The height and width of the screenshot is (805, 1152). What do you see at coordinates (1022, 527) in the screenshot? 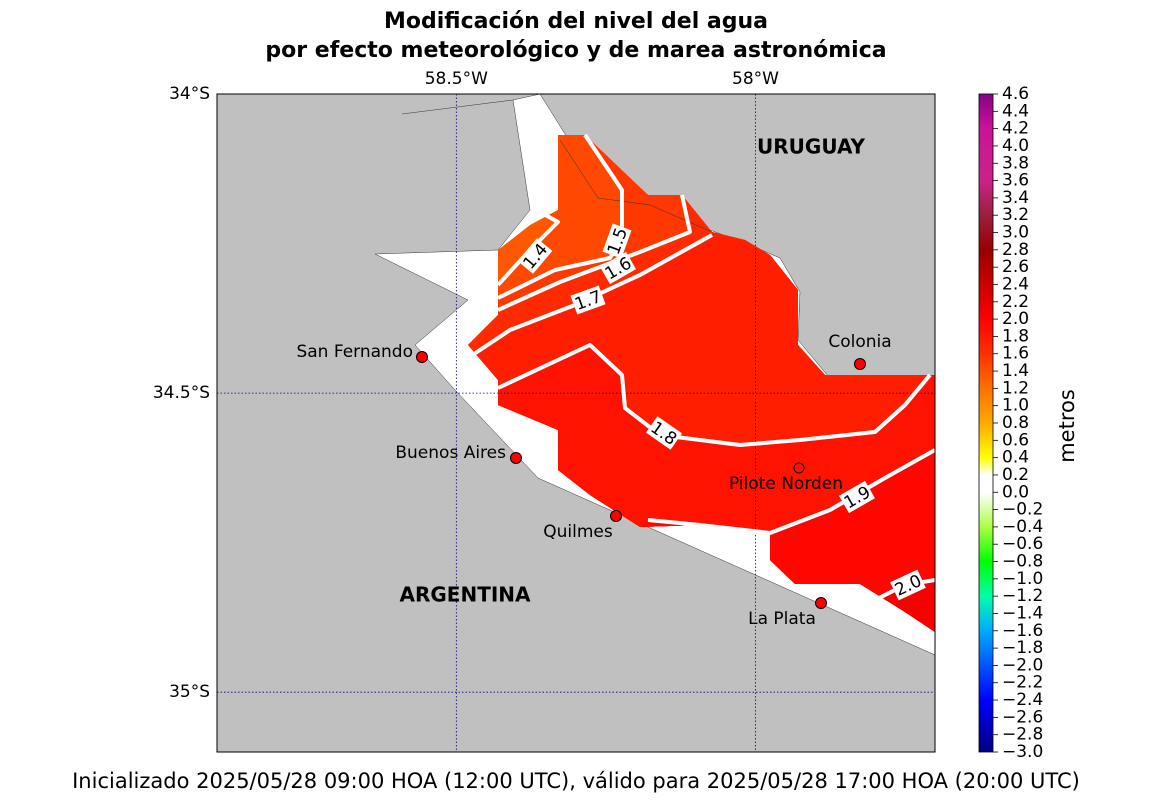
I see `colorbar-tick-label: −0.4` at bounding box center [1022, 527].